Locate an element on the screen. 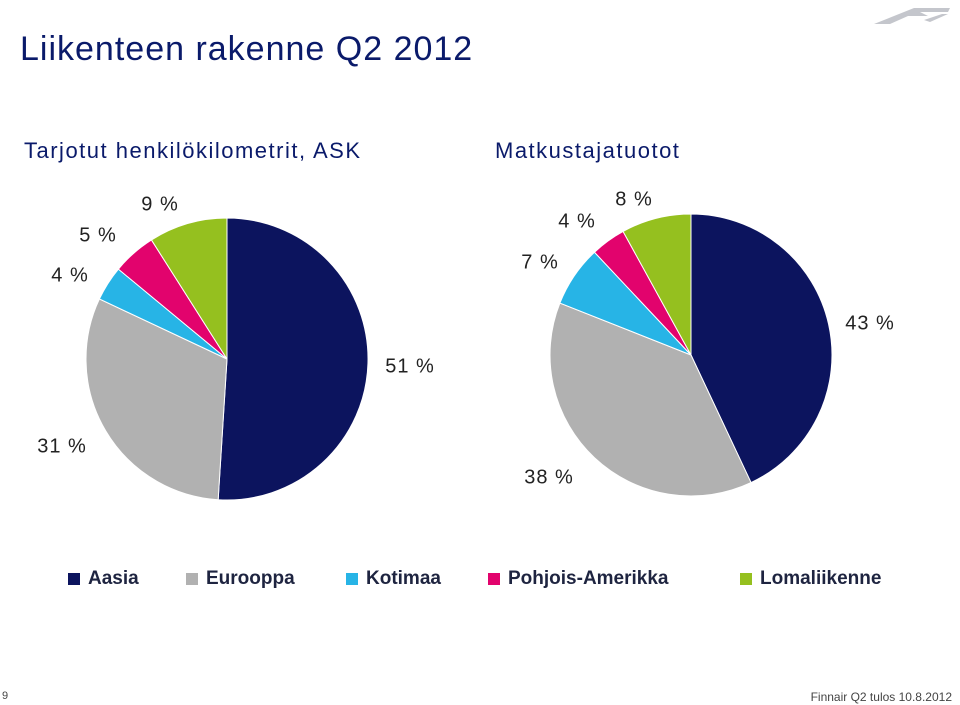  legend-item-lomaliikenne: Lomaliikenne is located at coordinates (810, 579).